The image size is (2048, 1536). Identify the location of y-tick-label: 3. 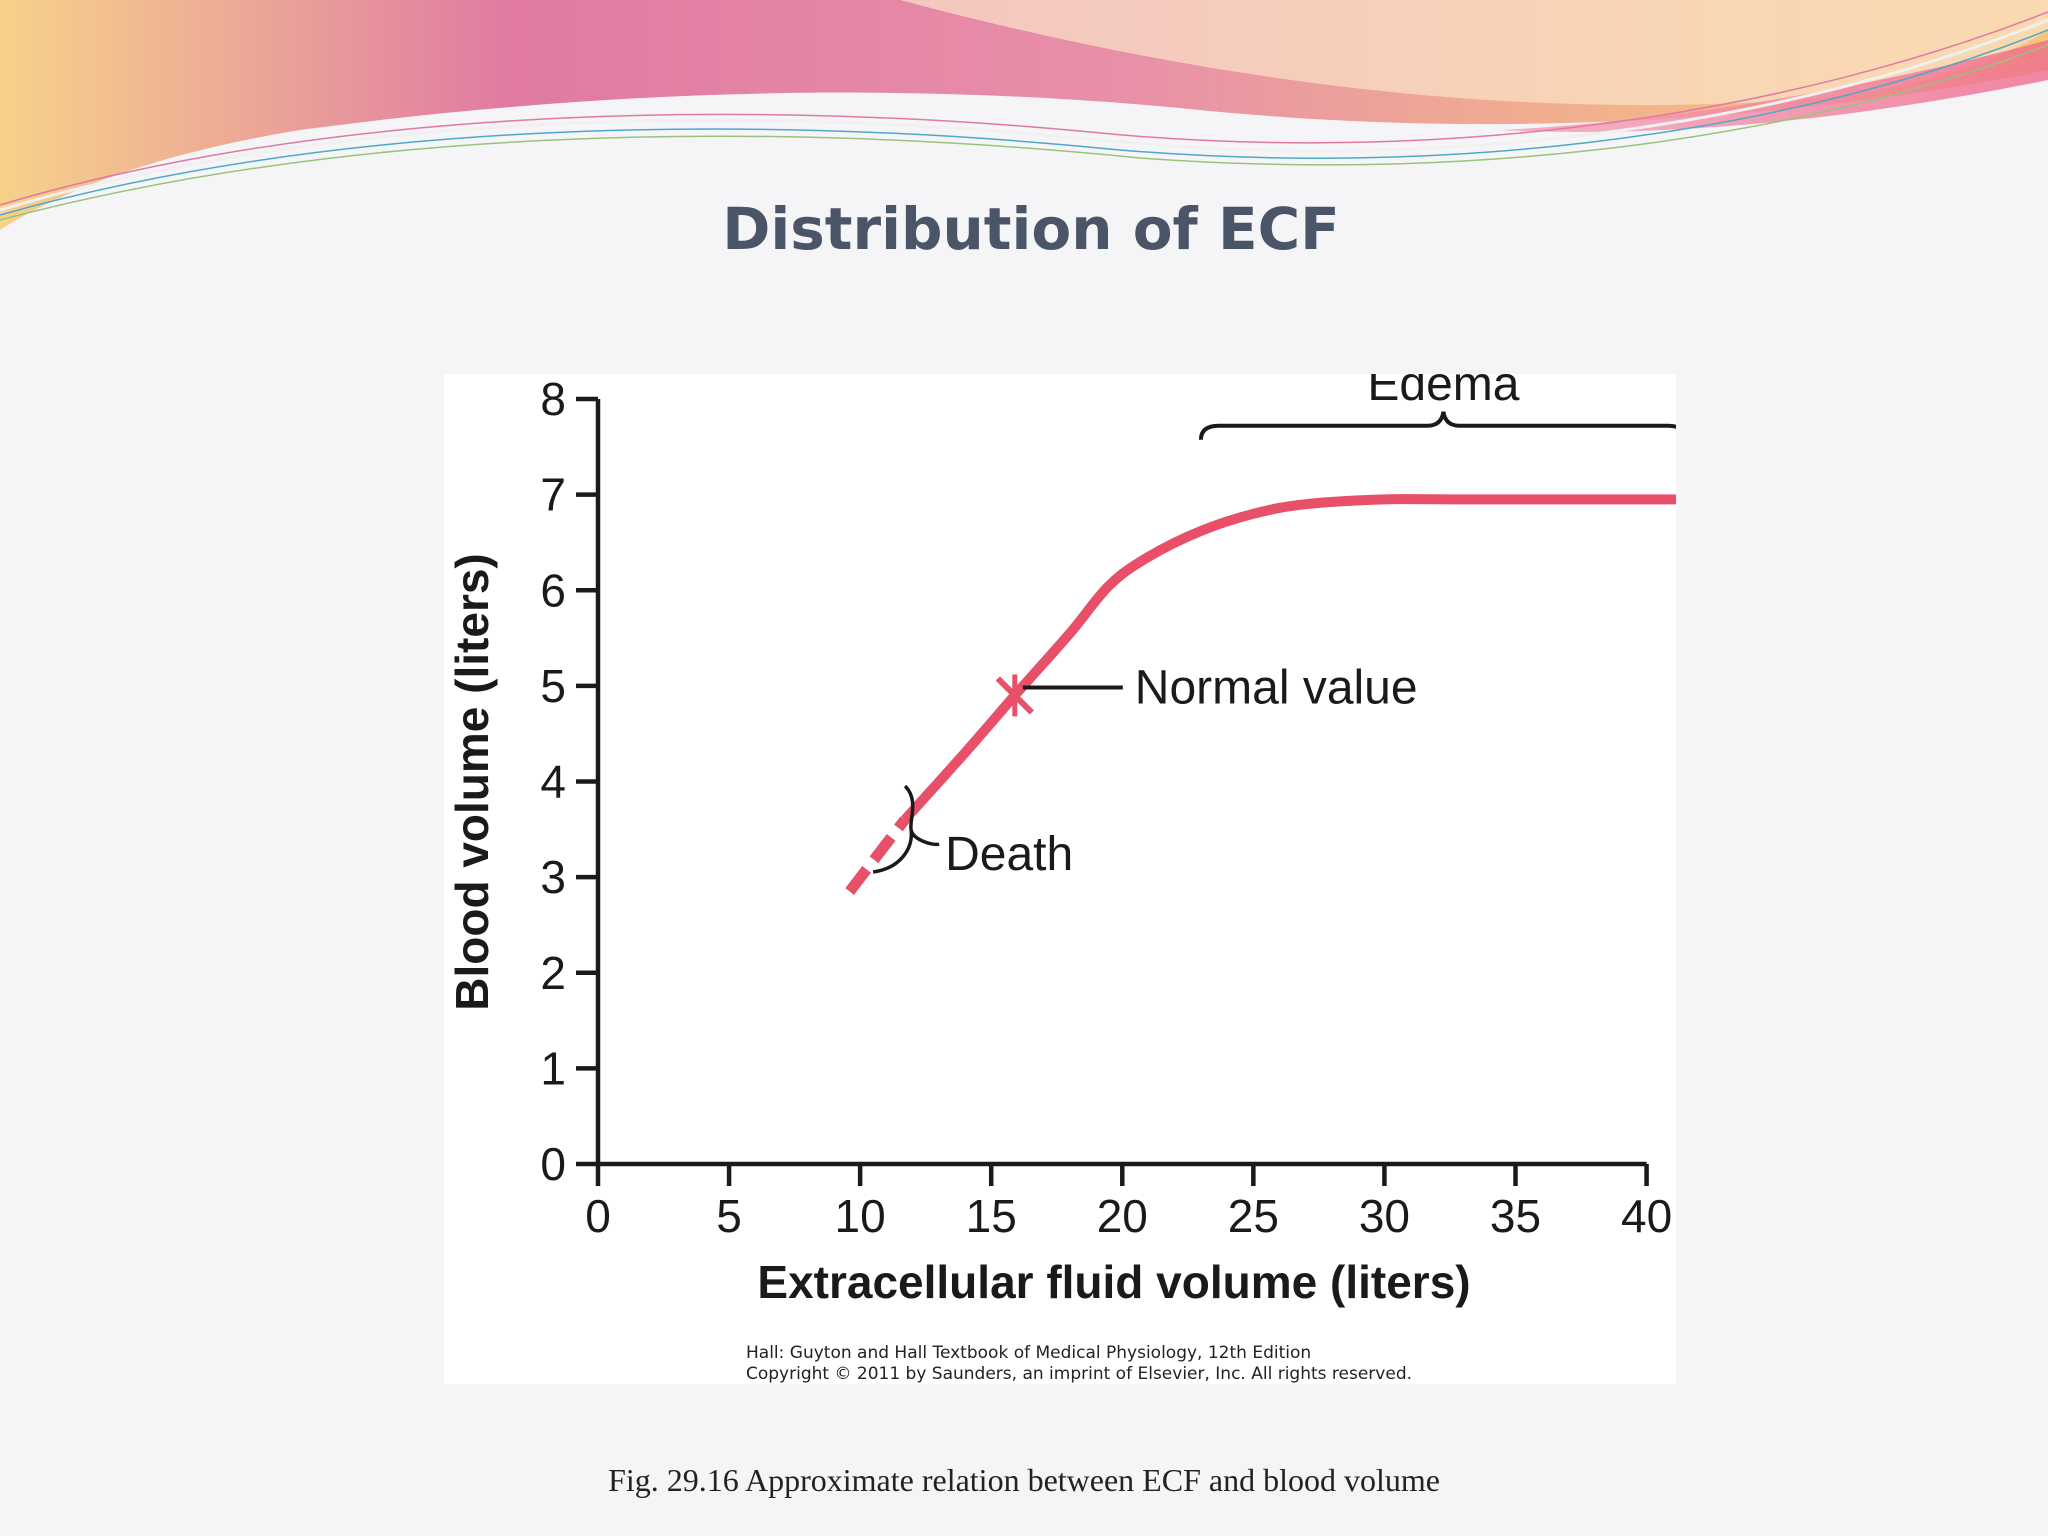
(553, 877).